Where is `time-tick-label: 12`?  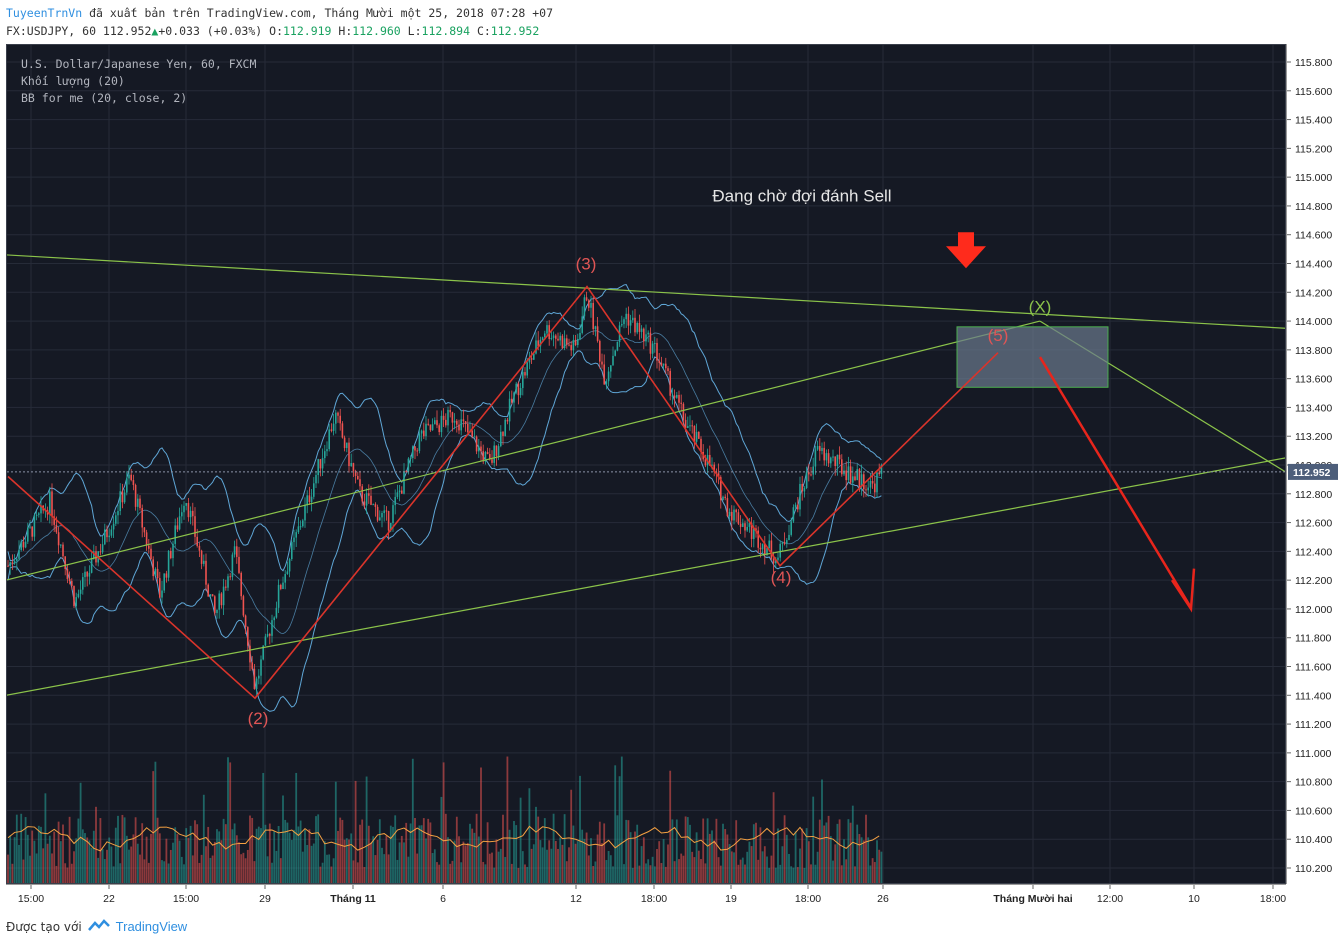 time-tick-label: 12 is located at coordinates (576, 899).